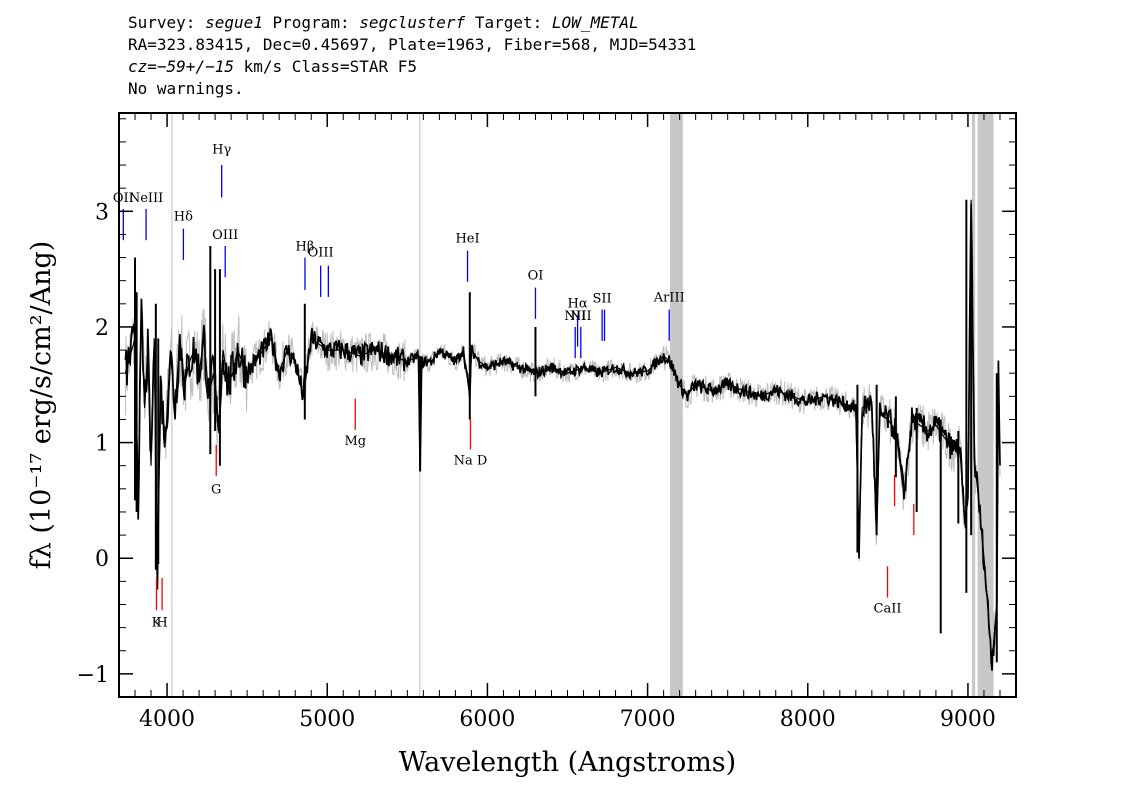  What do you see at coordinates (167, 719) in the screenshot?
I see `x-tick-label: 4000` at bounding box center [167, 719].